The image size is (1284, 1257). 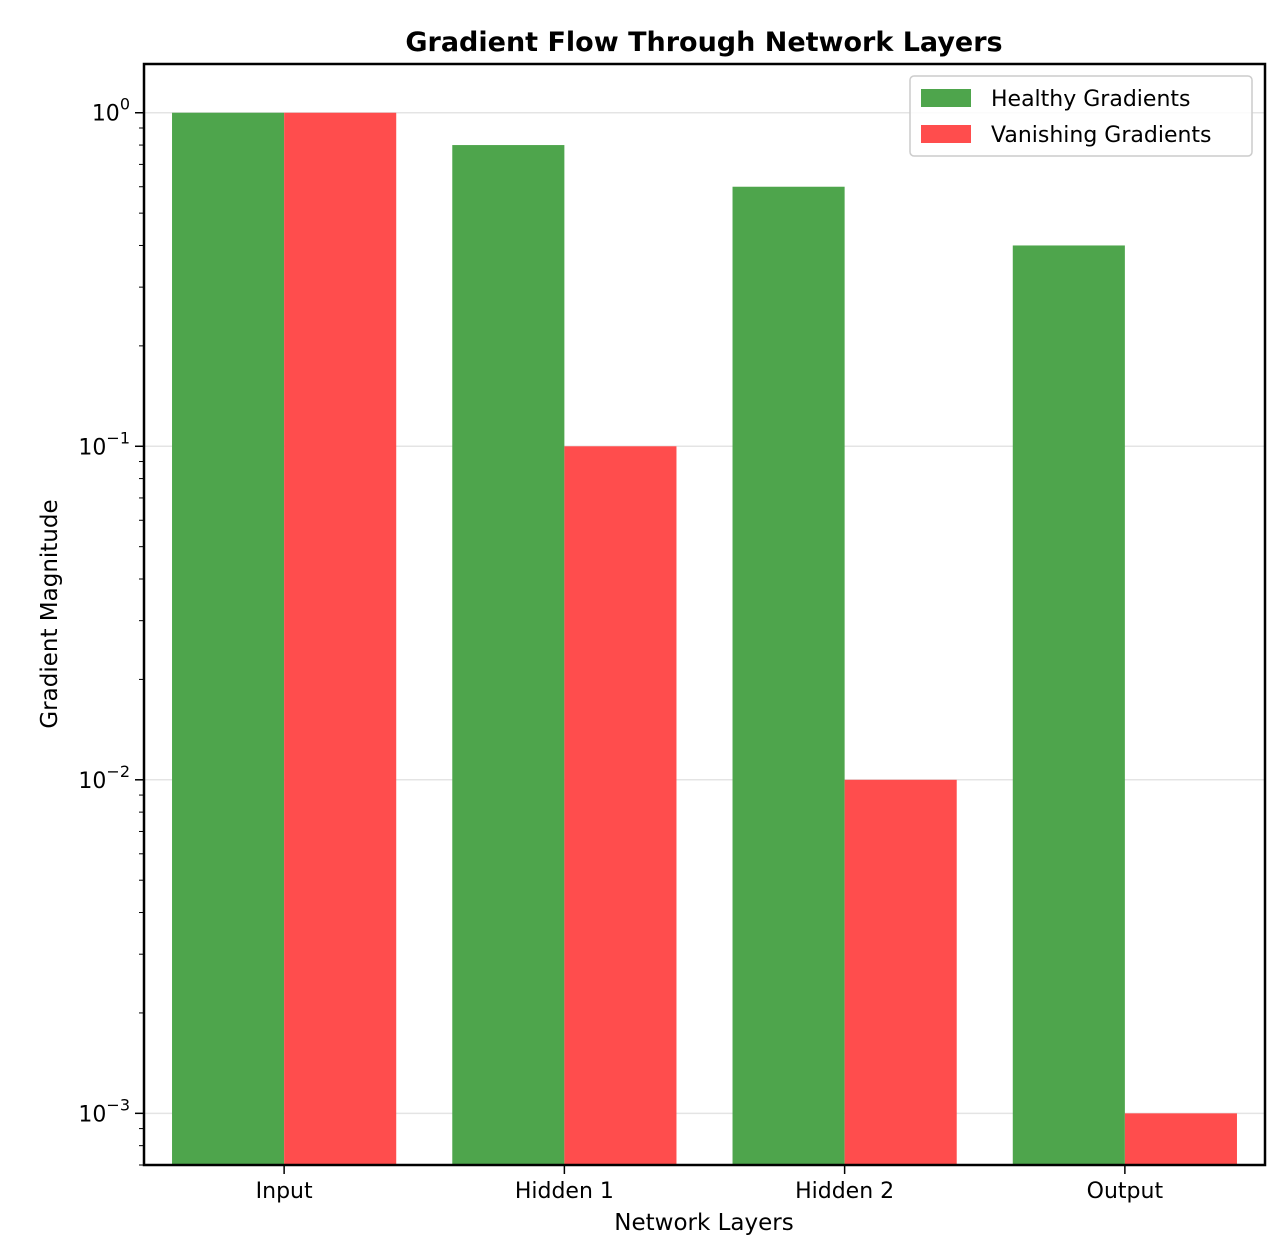 I want to click on x-axis: Input Hidden 1 Hidden 2 Output, so click(x=710, y=1184).